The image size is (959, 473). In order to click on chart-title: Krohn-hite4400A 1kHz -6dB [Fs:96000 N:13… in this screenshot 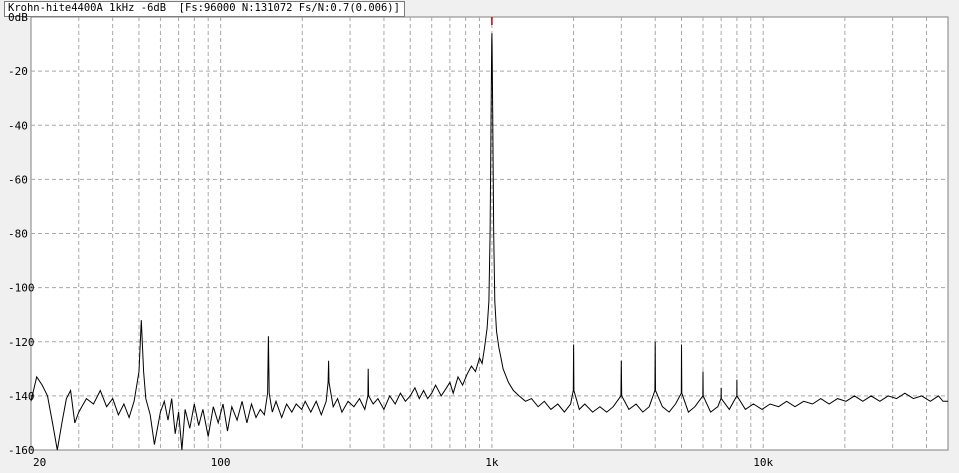, I will do `click(204, 9)`.